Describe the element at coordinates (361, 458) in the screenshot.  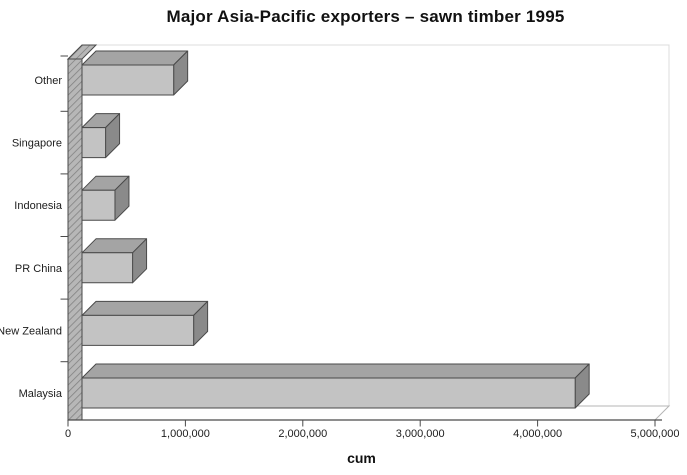
I see `x-axis-title: cum` at that location.